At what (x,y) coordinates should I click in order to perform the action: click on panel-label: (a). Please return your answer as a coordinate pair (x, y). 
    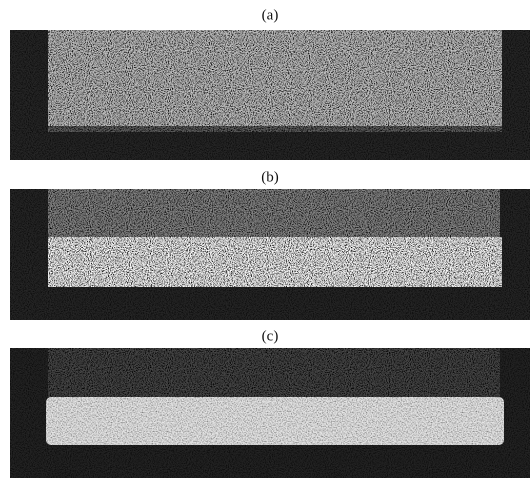
    Looking at the image, I should click on (270, 15).